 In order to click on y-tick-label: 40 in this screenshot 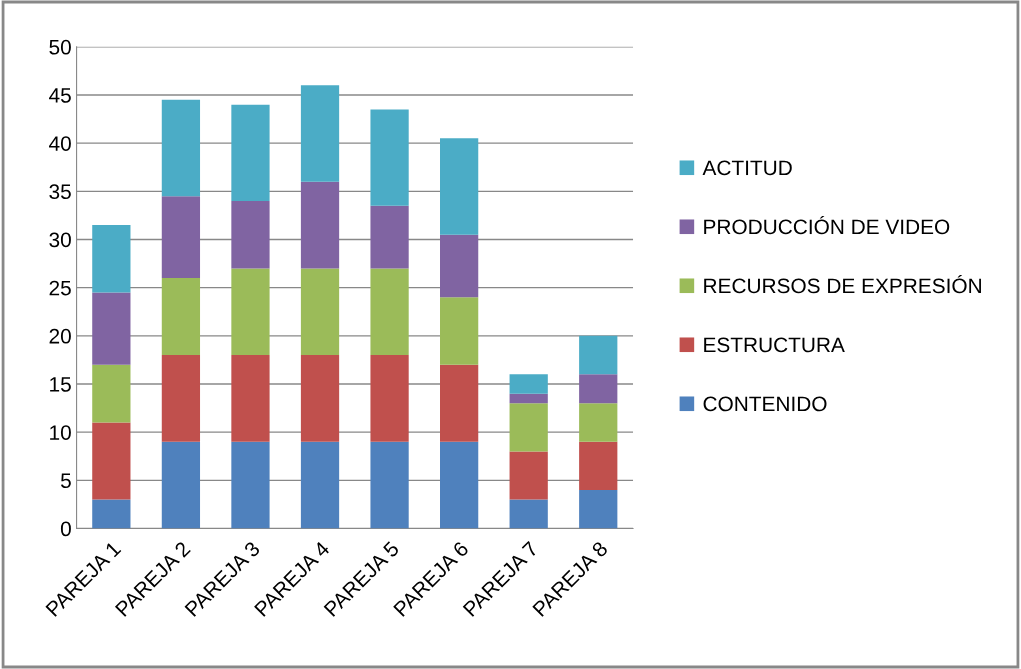, I will do `click(60, 143)`.